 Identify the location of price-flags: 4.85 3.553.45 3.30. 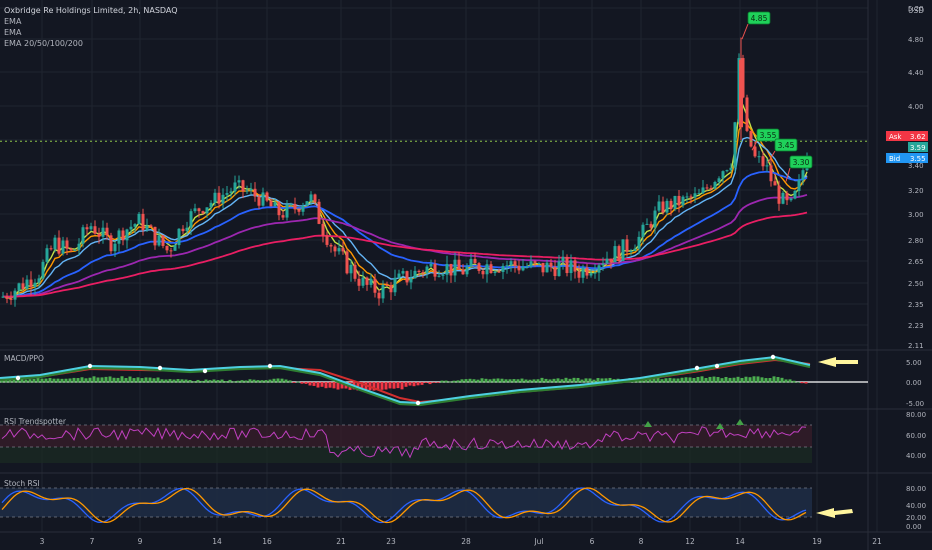
(777, 96).